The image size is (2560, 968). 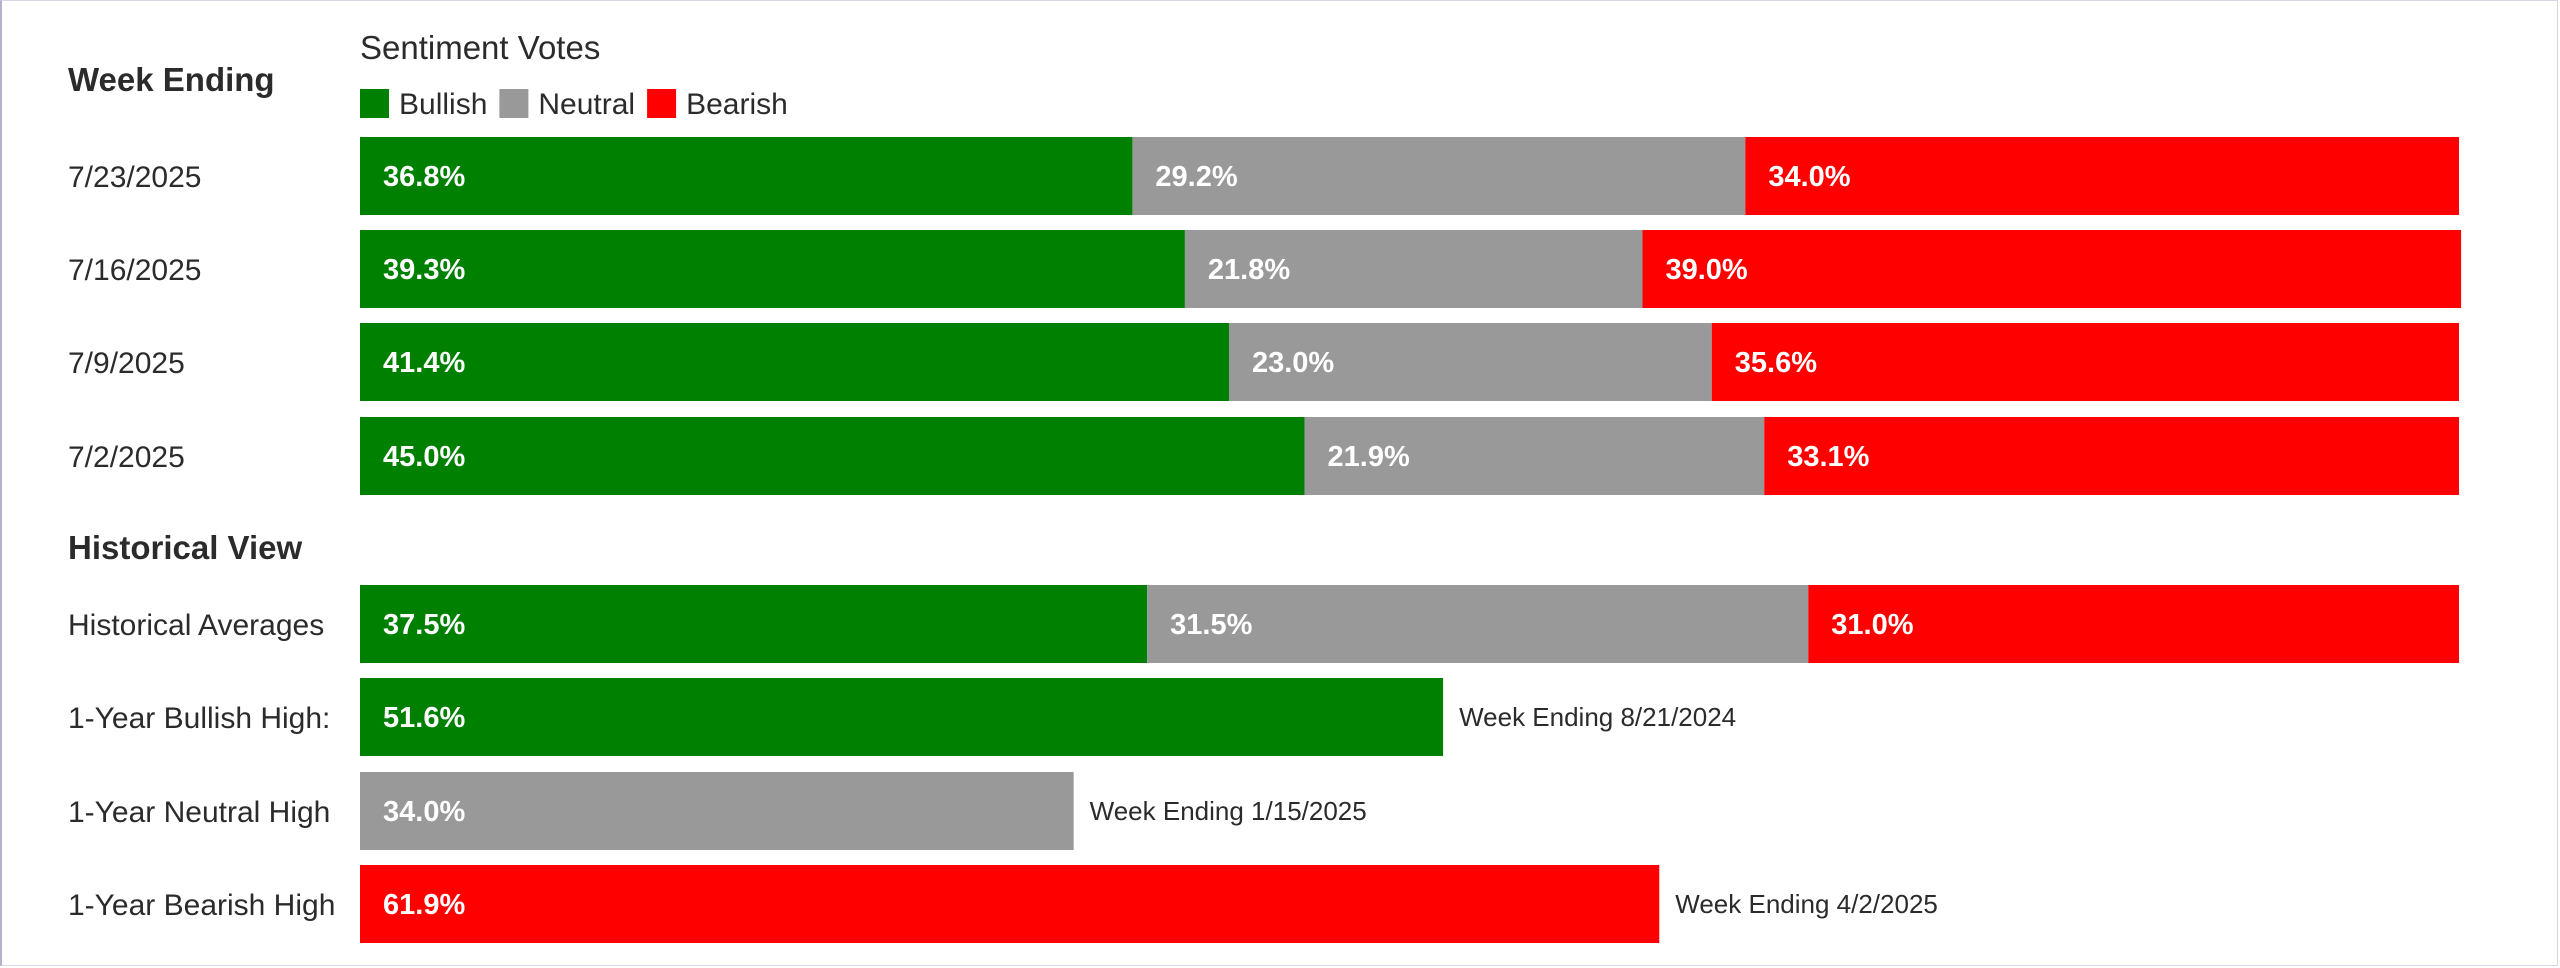 I want to click on bar-7-23-2025-neutral, so click(x=1439, y=176).